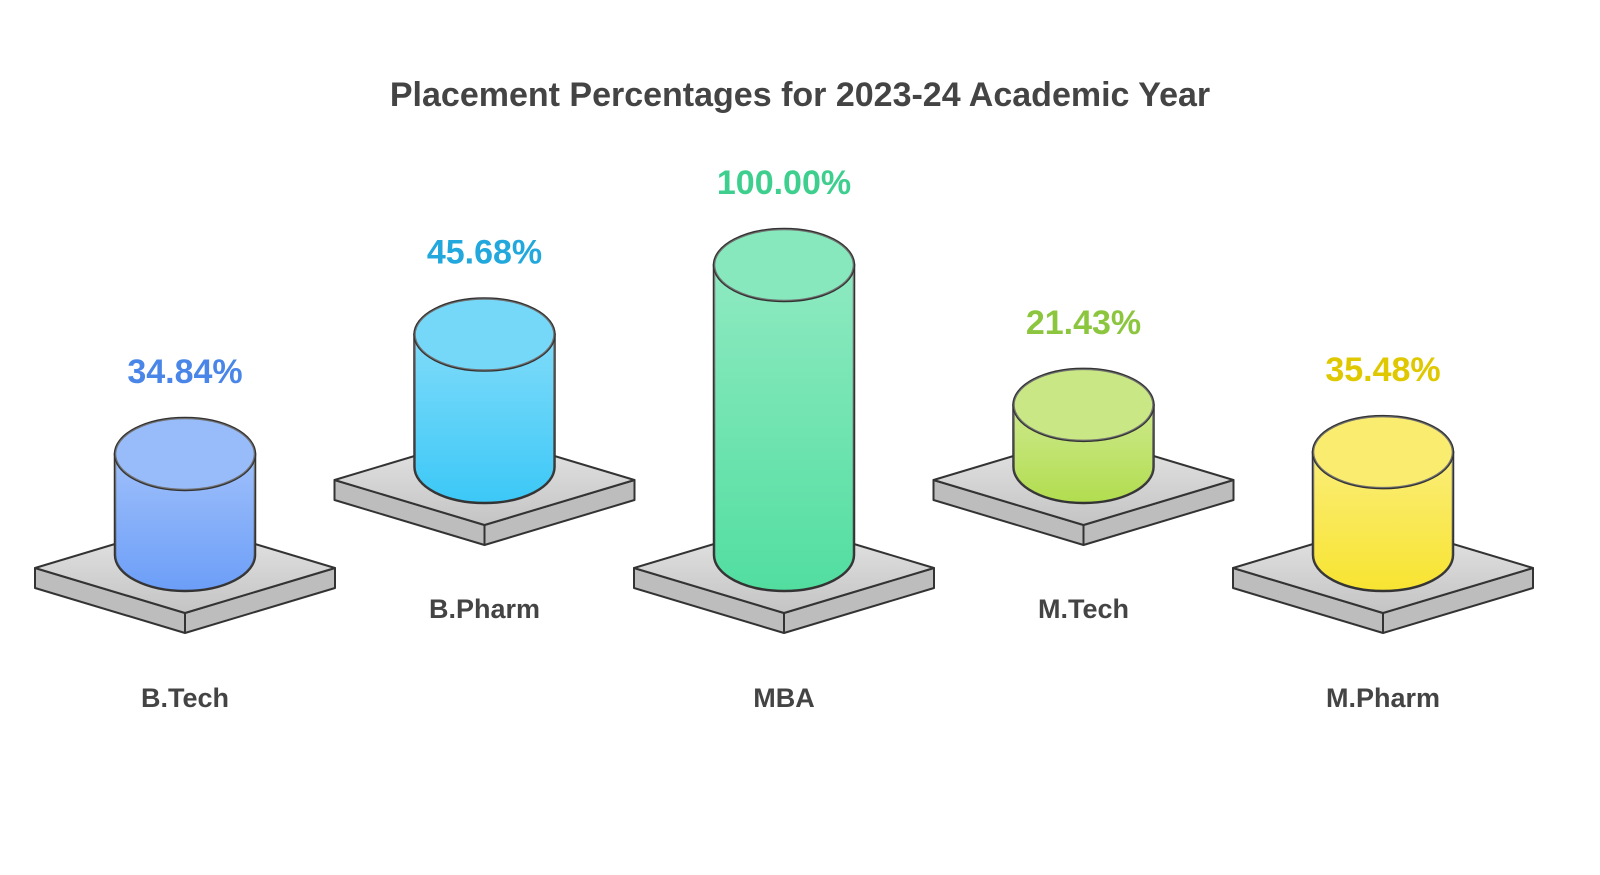 This screenshot has width=1600, height=875. What do you see at coordinates (1382, 370) in the screenshot?
I see `value-label: 35.48%` at bounding box center [1382, 370].